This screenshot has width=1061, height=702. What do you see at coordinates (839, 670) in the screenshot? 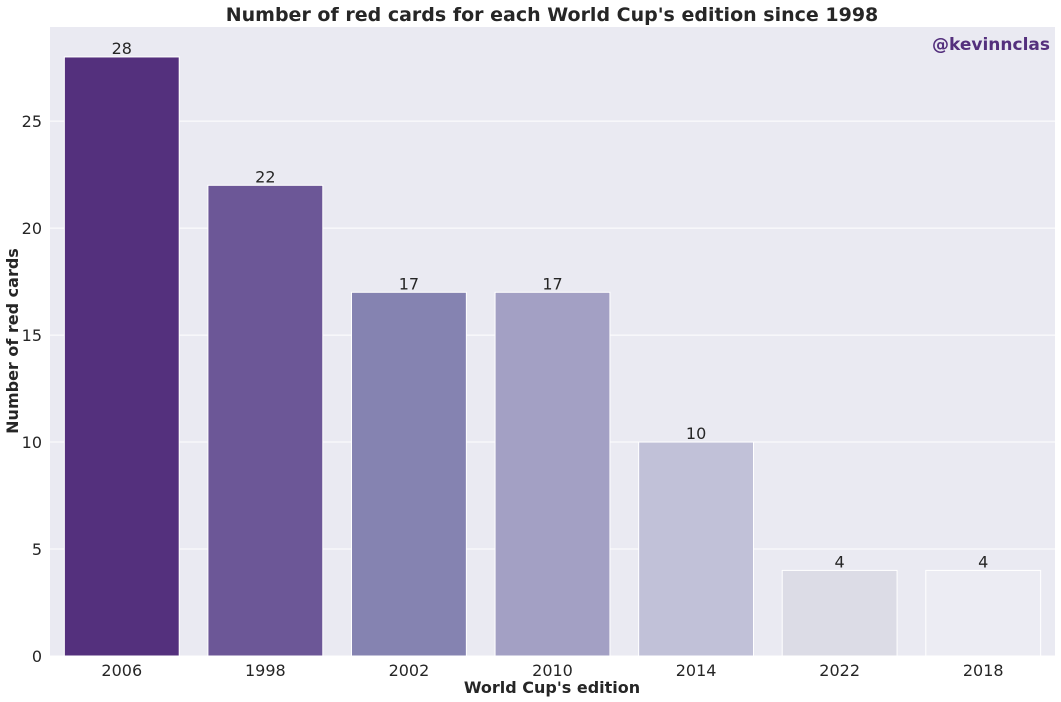
I see `x-tick-label-2022: 2022` at bounding box center [839, 670].